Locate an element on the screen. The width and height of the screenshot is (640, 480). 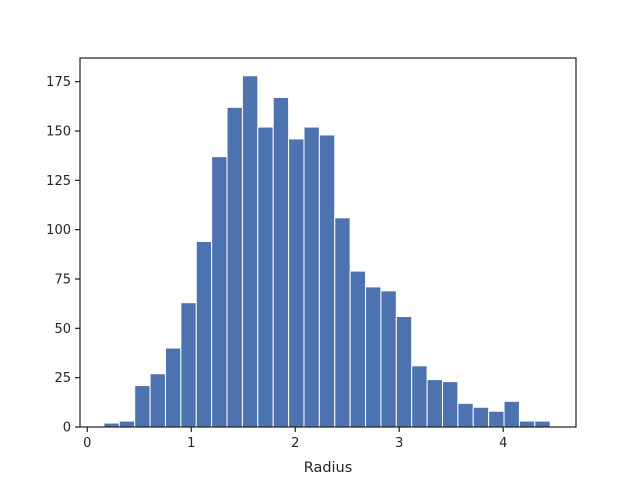
y-tick-label: 0 is located at coordinates (67, 428).